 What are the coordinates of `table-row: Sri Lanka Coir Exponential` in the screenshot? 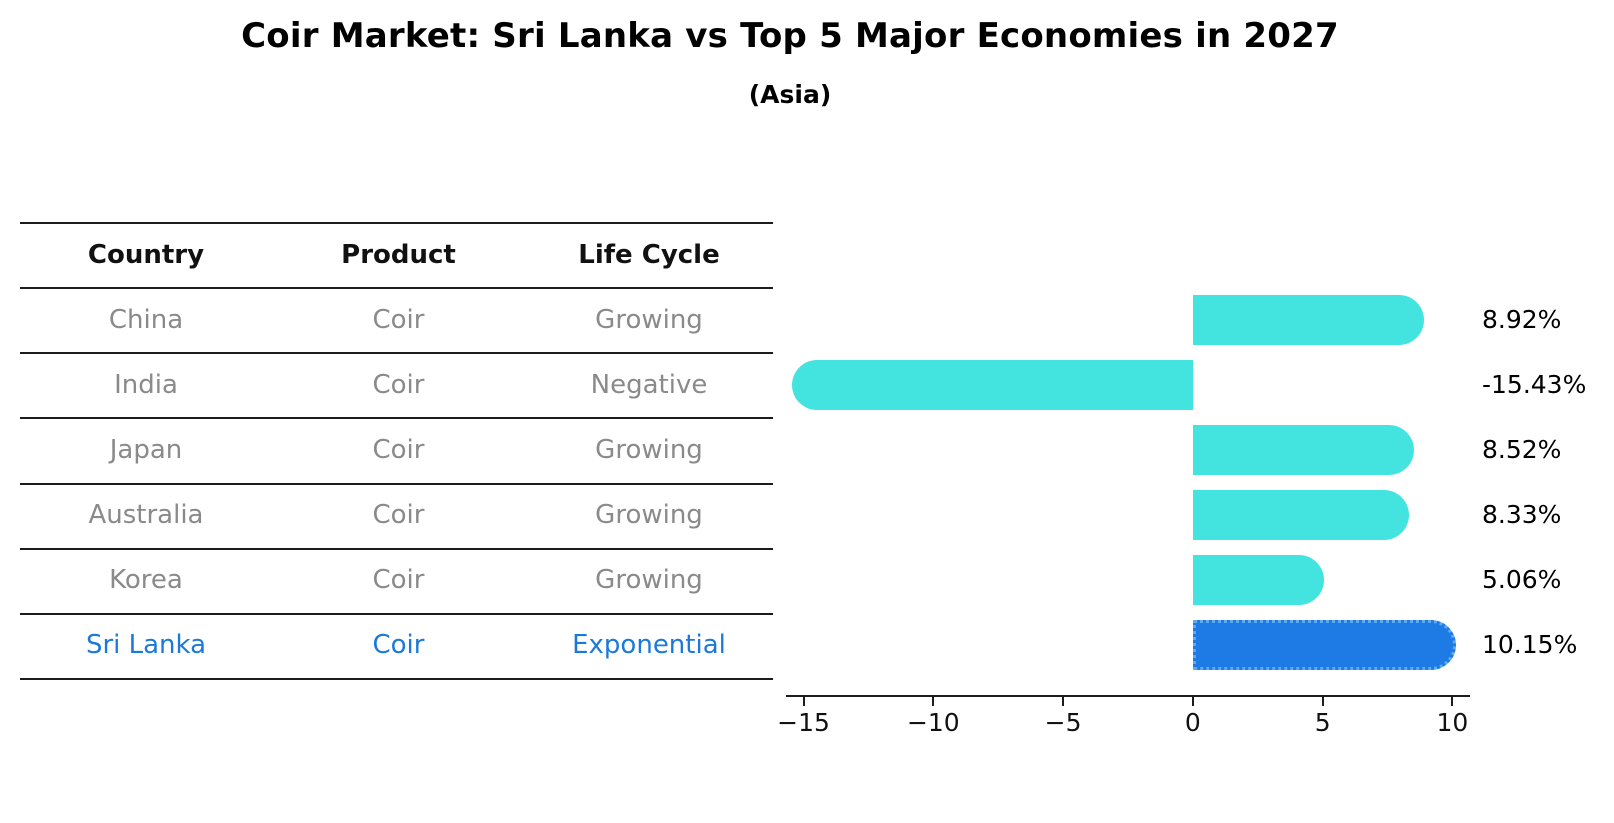 It's located at (396, 645).